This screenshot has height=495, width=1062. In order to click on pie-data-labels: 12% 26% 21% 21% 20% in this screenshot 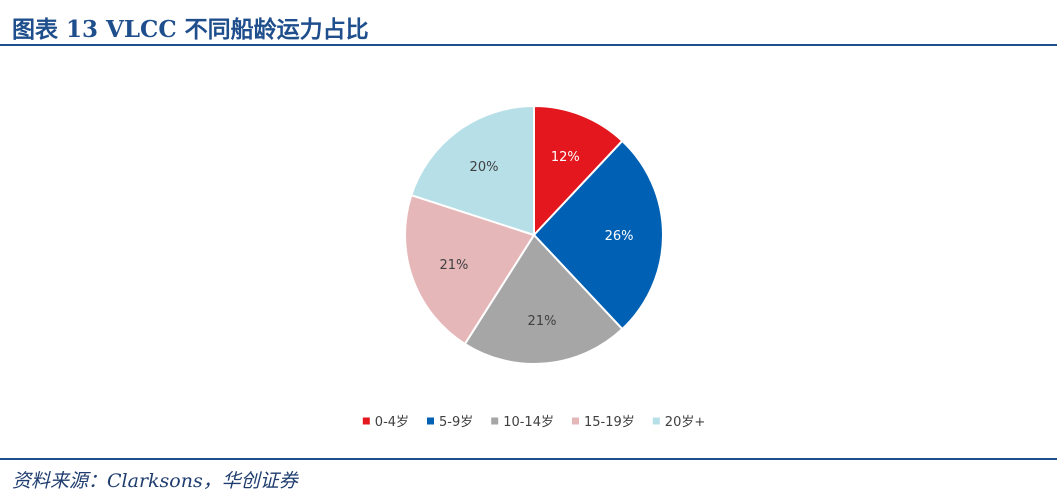, I will do `click(536, 239)`.